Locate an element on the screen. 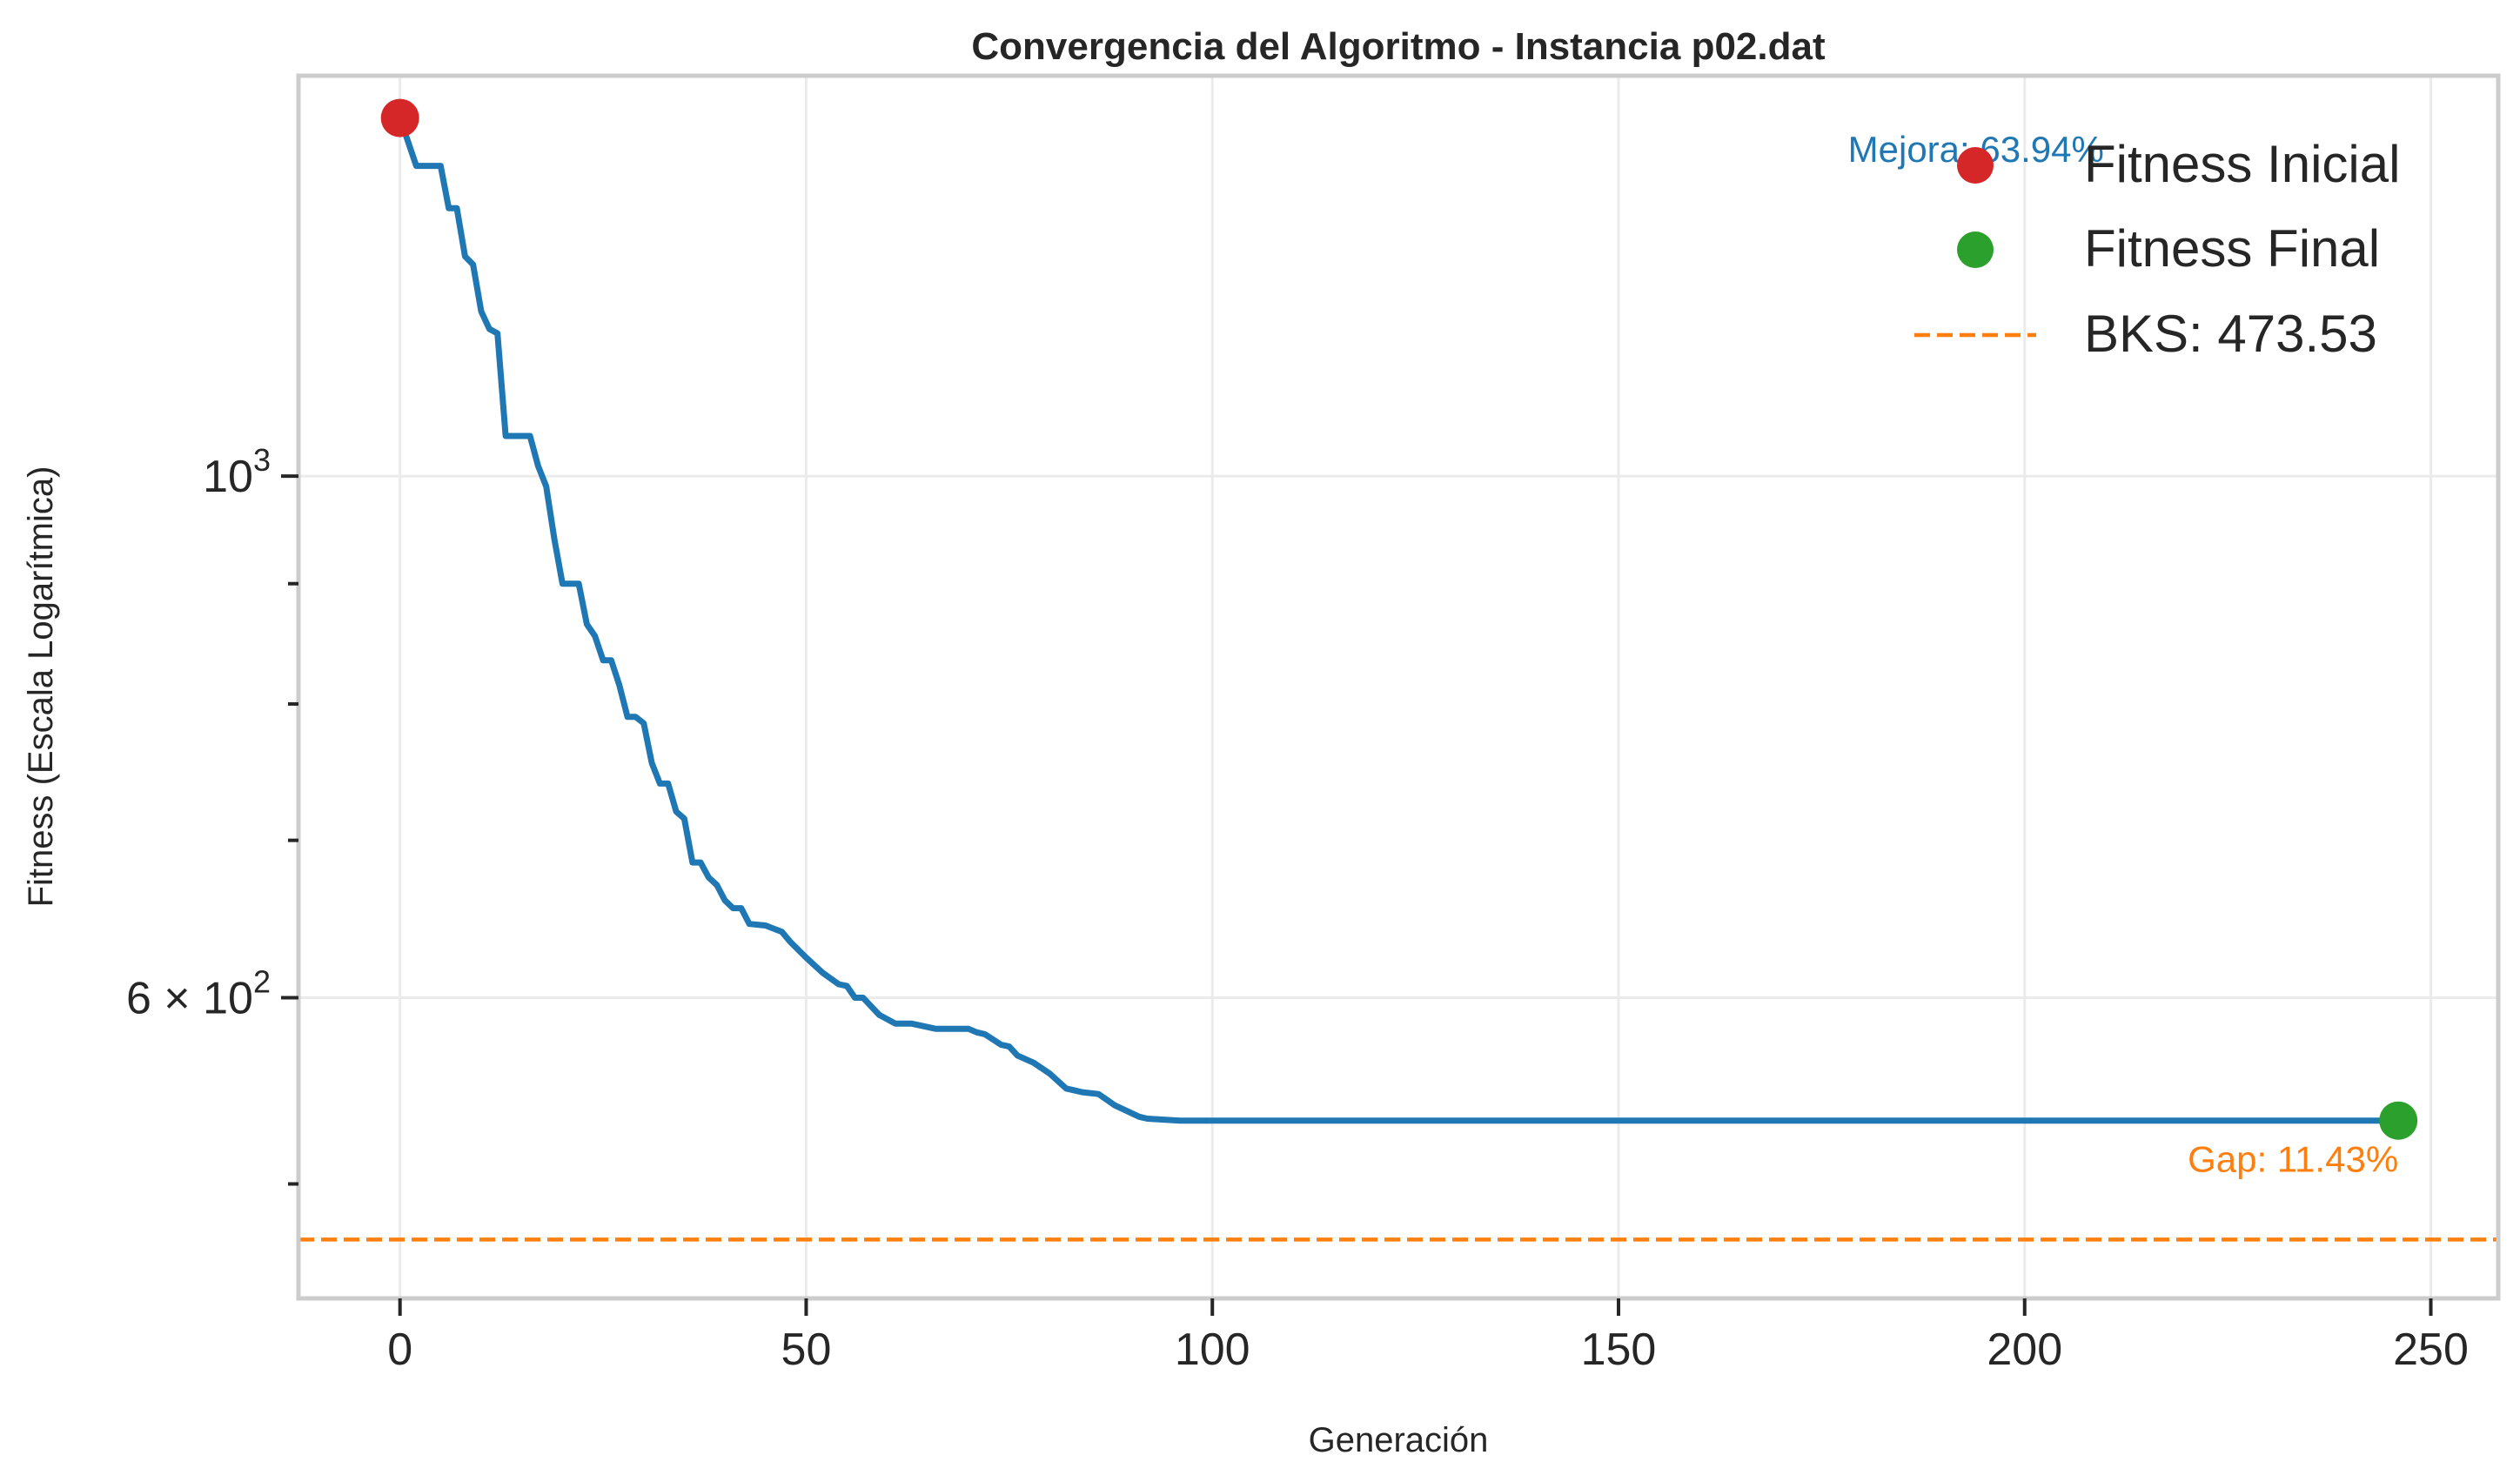 Image resolution: width=2520 pixels, height=1482 pixels. gap-annotation: Gap: 11.43% is located at coordinates (2293, 1159).